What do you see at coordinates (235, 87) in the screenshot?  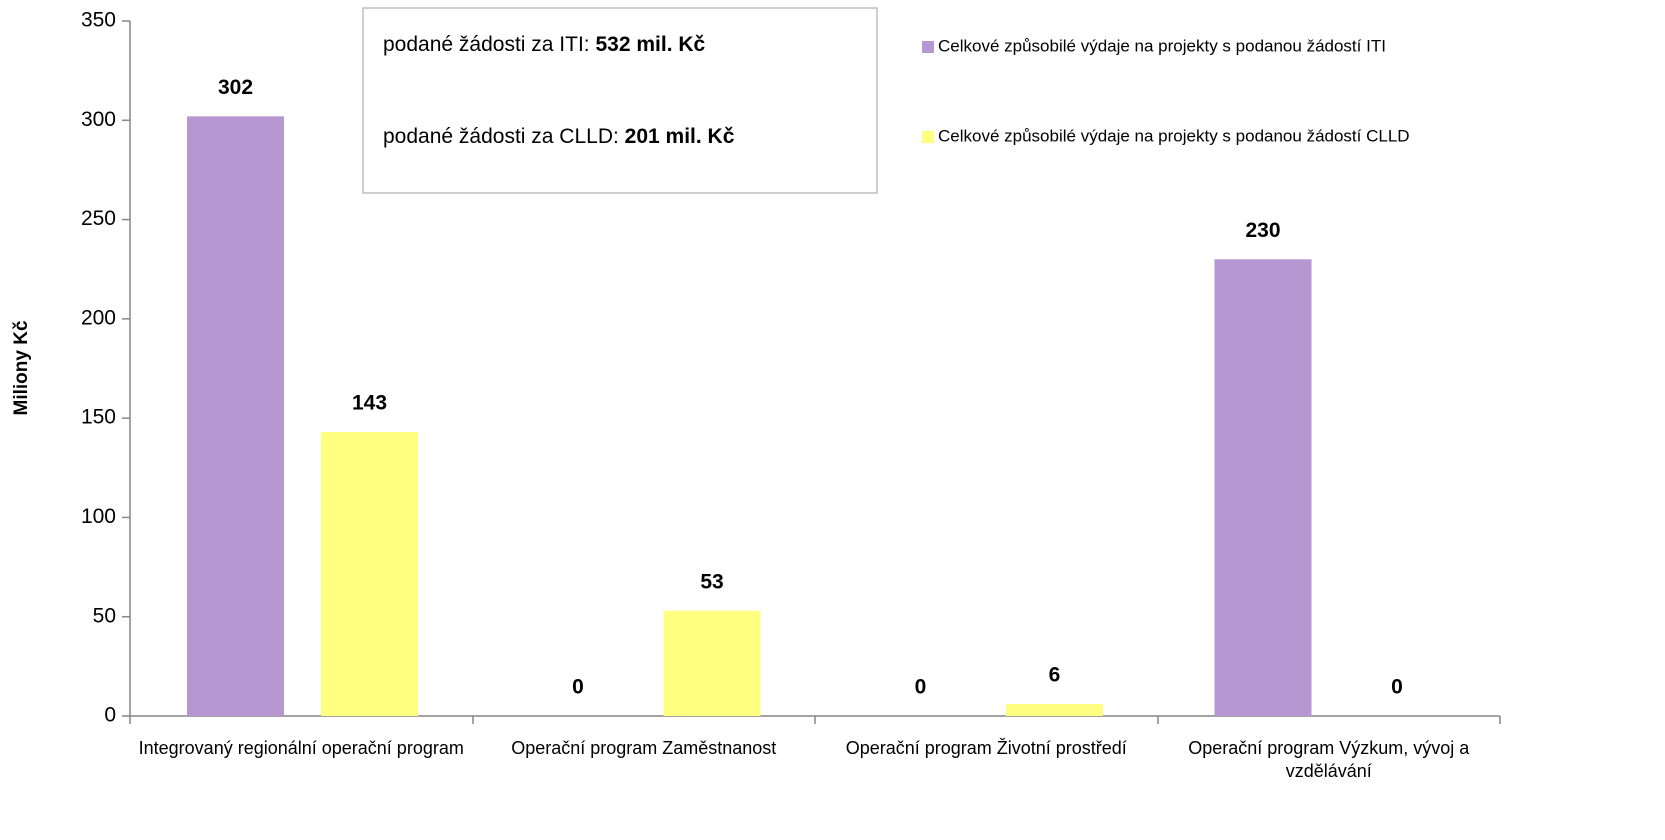 I see `value-label: 302` at bounding box center [235, 87].